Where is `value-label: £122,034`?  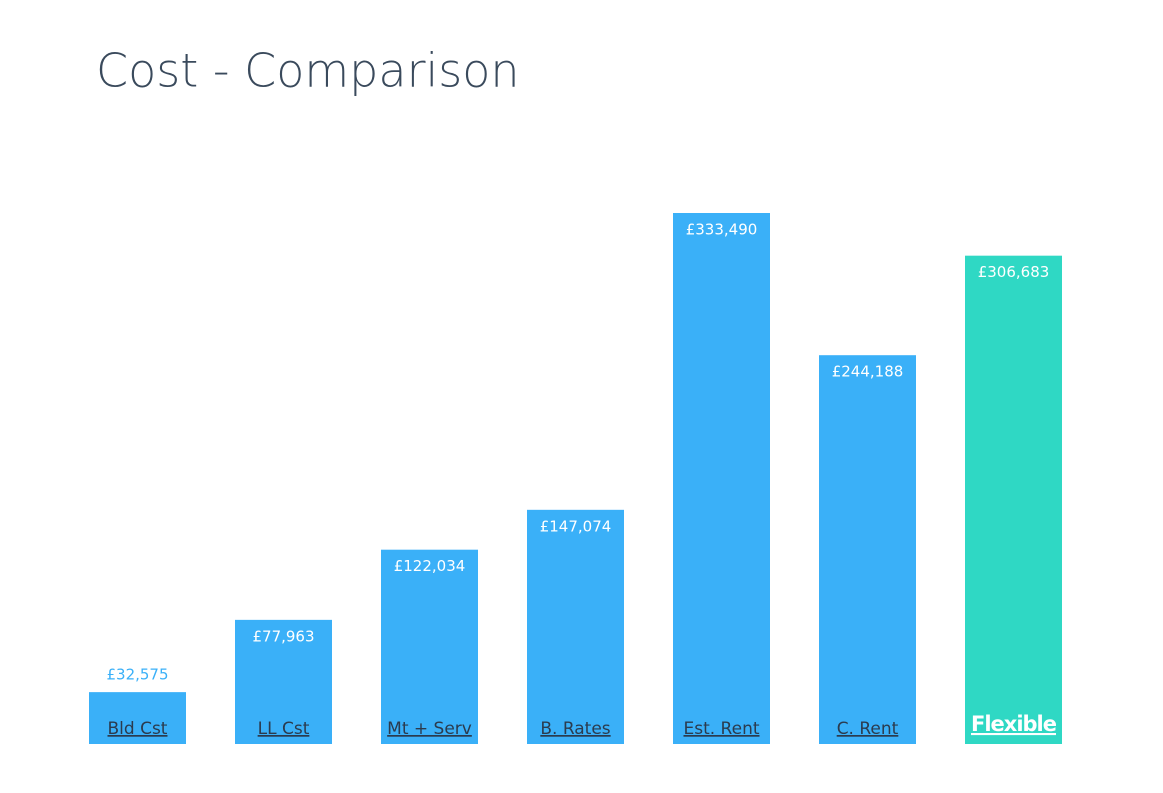 value-label: £122,034 is located at coordinates (430, 566).